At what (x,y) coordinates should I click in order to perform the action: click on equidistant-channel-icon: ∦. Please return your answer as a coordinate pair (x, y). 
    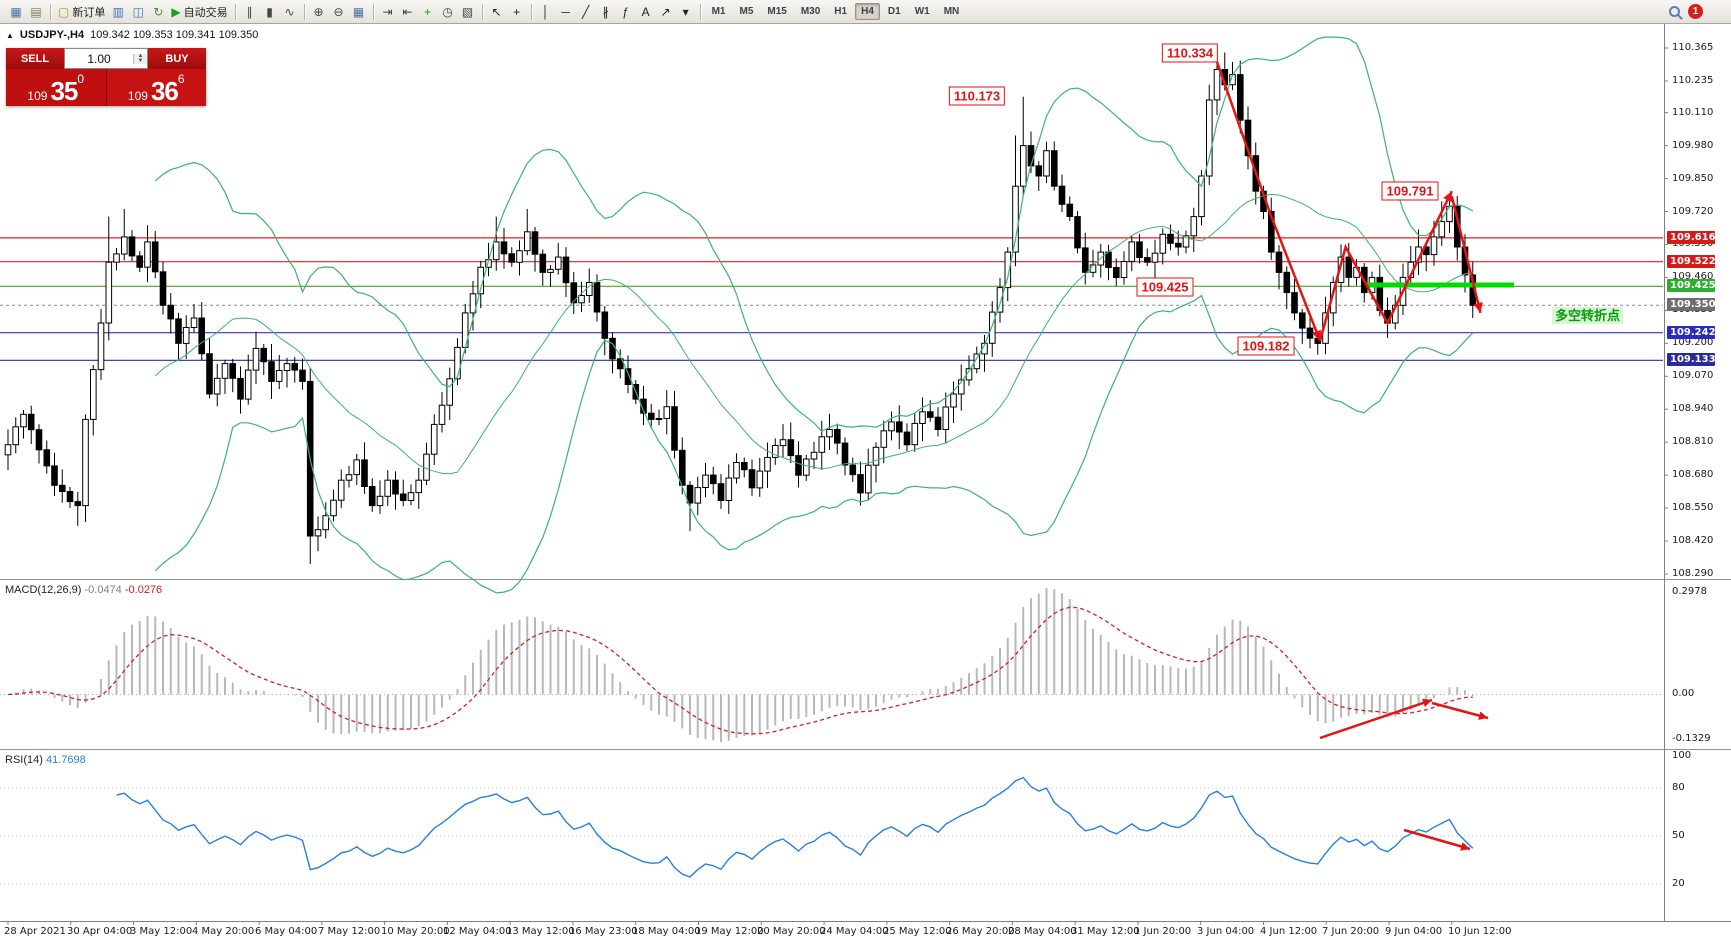
    Looking at the image, I should click on (606, 12).